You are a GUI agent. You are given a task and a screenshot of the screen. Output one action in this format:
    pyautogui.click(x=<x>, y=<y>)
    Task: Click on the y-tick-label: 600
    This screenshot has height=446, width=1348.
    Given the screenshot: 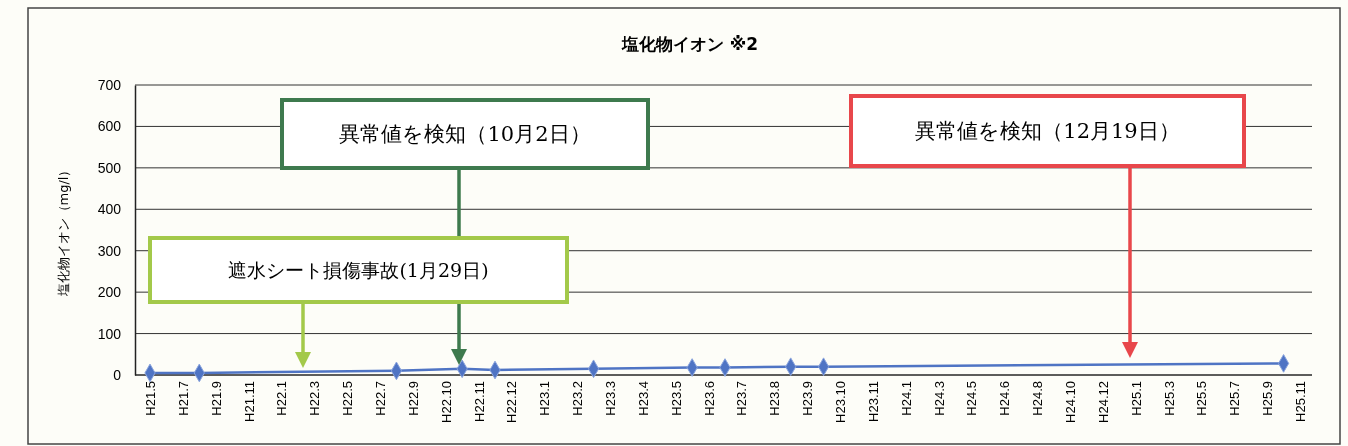 What is the action you would take?
    pyautogui.click(x=109, y=126)
    